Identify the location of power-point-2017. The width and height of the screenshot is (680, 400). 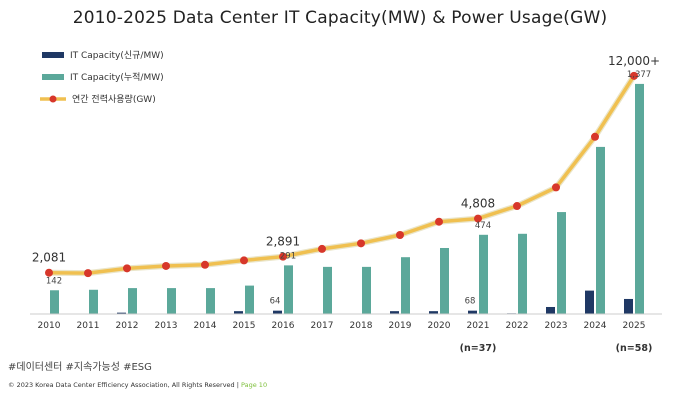
(322, 248).